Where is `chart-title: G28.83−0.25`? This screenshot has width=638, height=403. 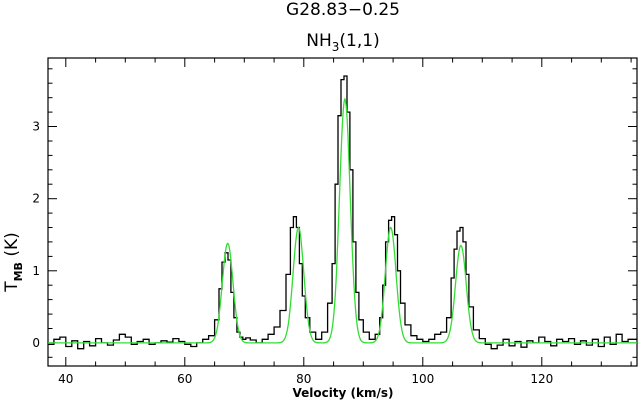 chart-title: G28.83−0.25 is located at coordinates (343, 10).